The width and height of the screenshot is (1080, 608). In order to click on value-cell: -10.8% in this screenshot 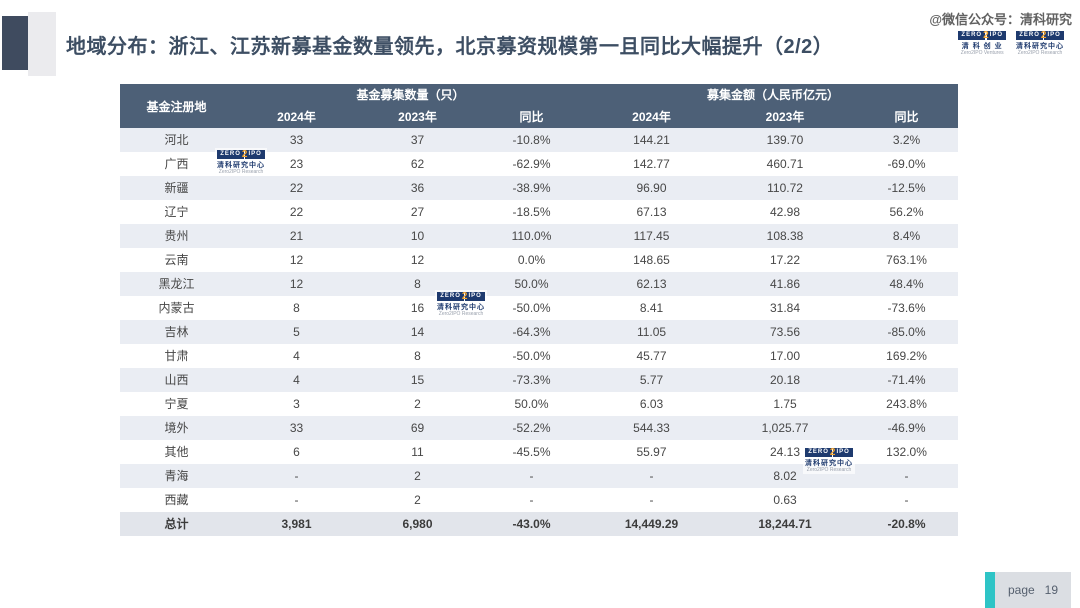, I will do `click(532, 140)`.